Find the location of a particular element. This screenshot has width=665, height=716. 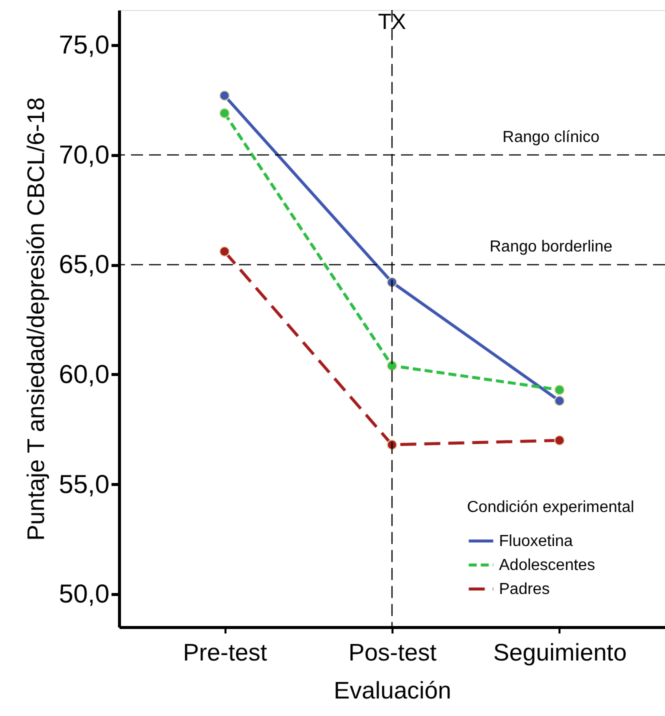

y-tick-label: 70,0 is located at coordinates (84, 154).